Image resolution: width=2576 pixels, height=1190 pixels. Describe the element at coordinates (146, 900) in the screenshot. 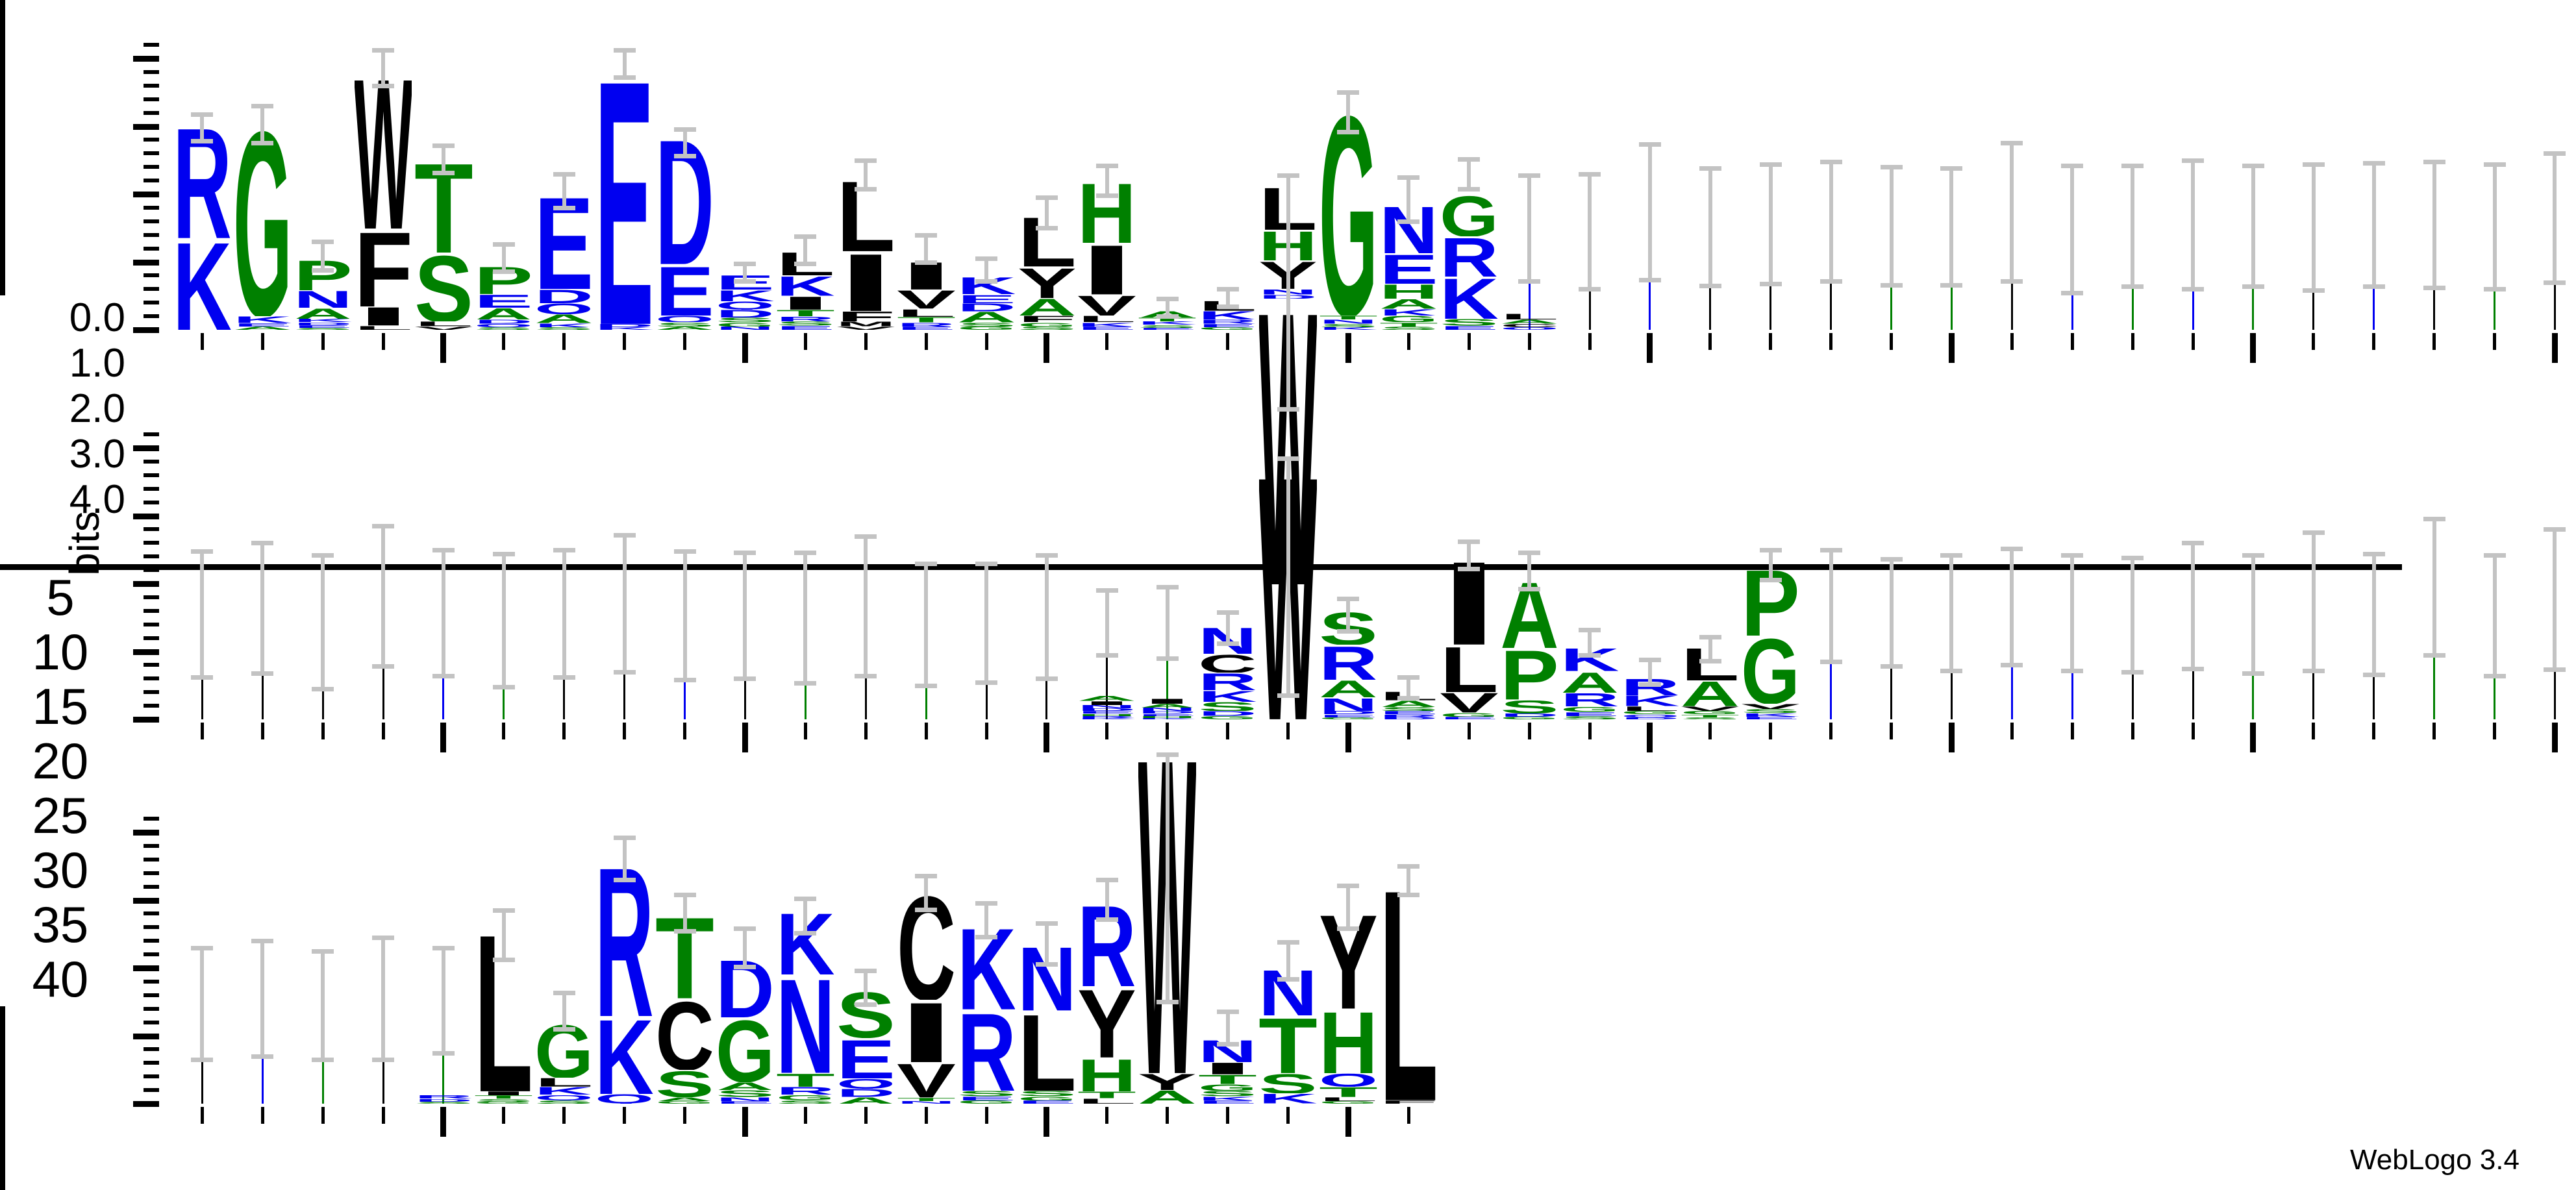

I see `y-axis-major-tick` at that location.